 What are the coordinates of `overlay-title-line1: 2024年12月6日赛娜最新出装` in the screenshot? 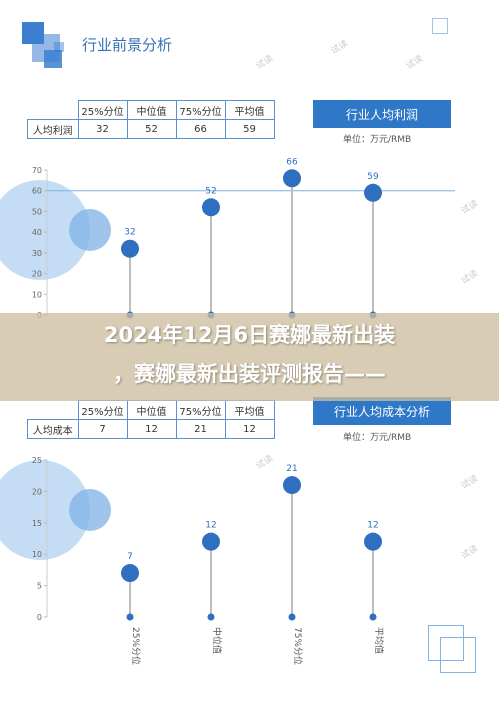 It's located at (249, 335).